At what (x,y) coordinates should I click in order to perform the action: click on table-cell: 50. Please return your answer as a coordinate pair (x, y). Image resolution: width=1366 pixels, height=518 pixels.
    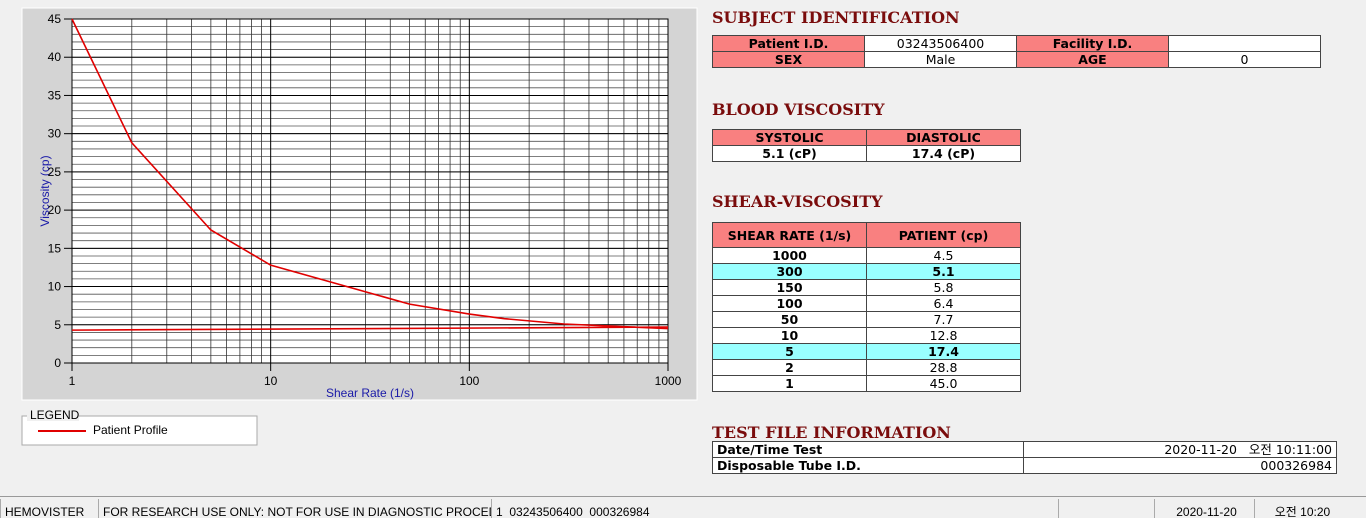
    Looking at the image, I should click on (789, 319).